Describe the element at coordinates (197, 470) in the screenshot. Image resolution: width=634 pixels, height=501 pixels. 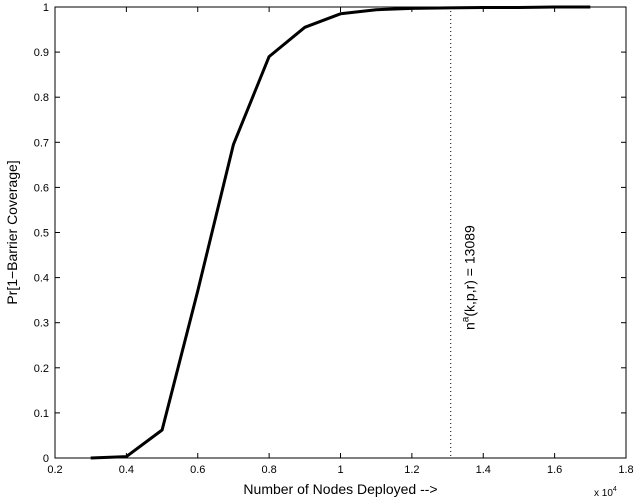
I see `x-tick-label: 0.6` at that location.